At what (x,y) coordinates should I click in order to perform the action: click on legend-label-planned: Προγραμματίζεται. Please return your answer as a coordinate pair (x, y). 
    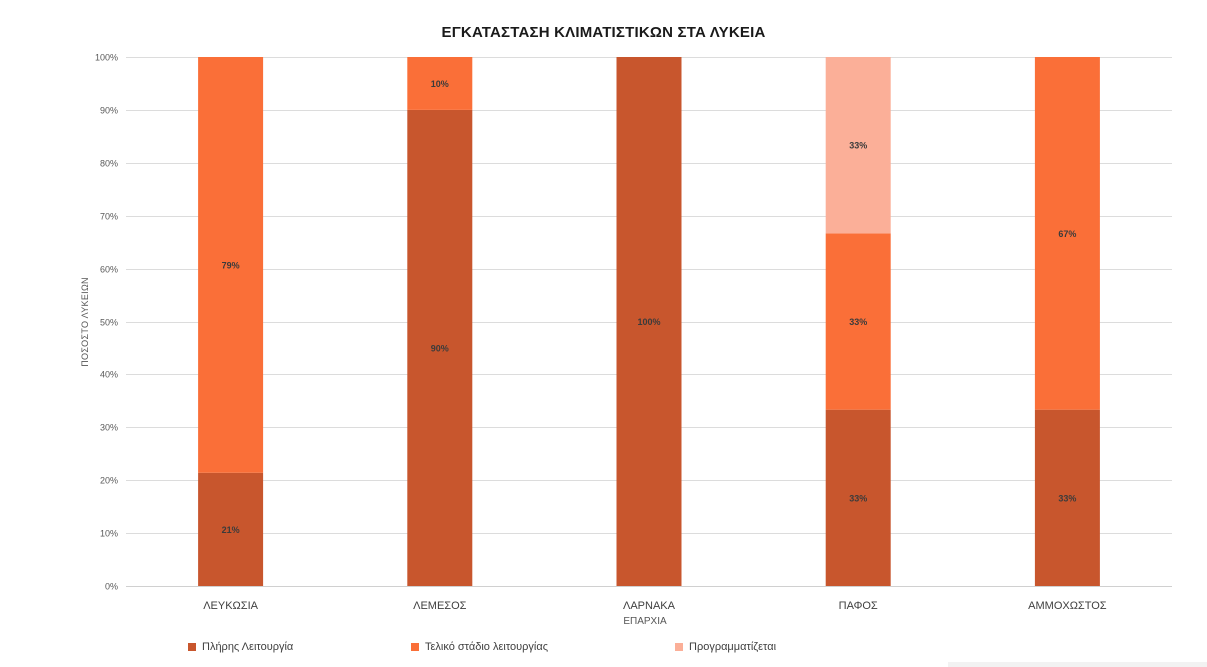
    Looking at the image, I should click on (733, 647).